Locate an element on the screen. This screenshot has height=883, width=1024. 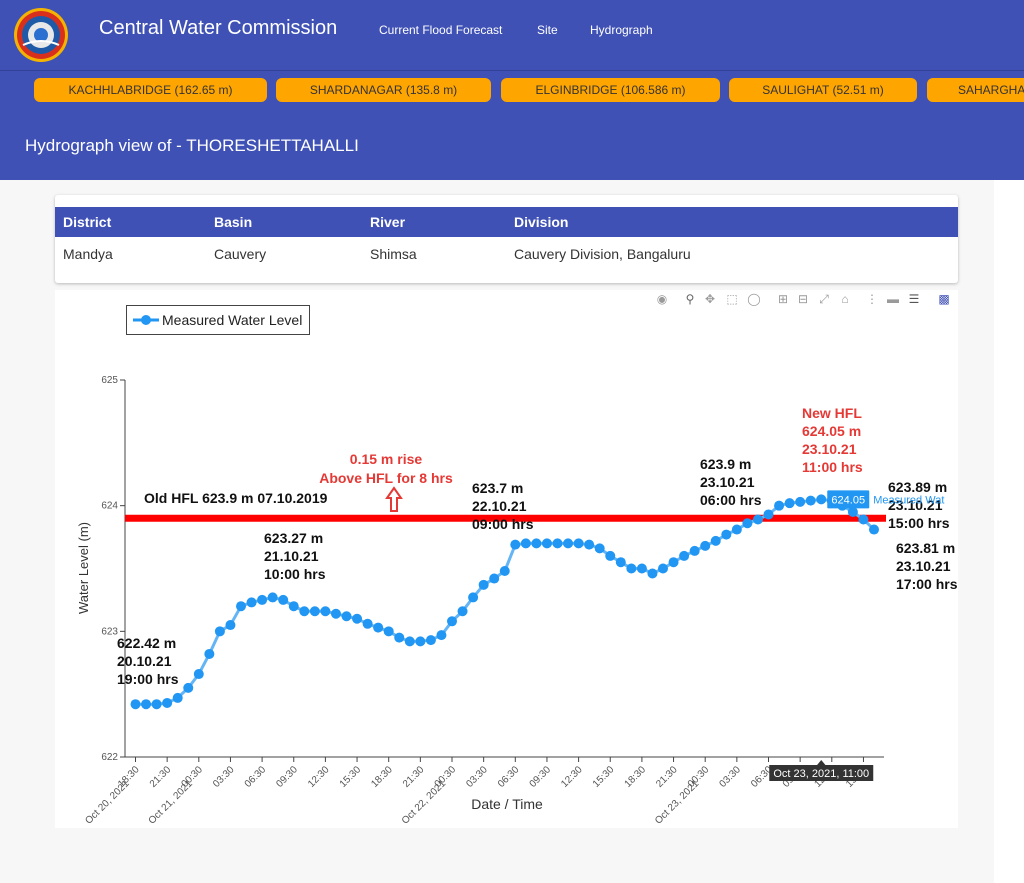
cell-river: Shimsa is located at coordinates (393, 254).